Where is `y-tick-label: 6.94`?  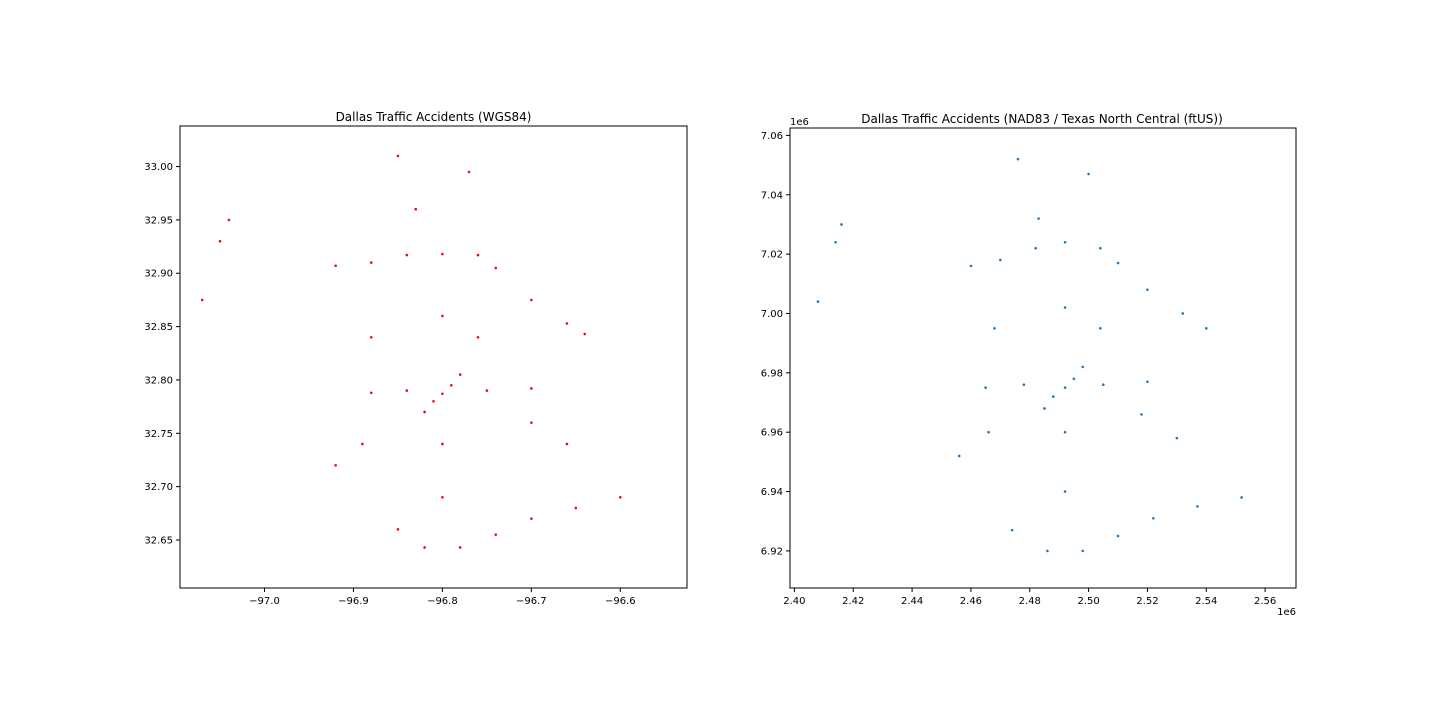 y-tick-label: 6.94 is located at coordinates (772, 492).